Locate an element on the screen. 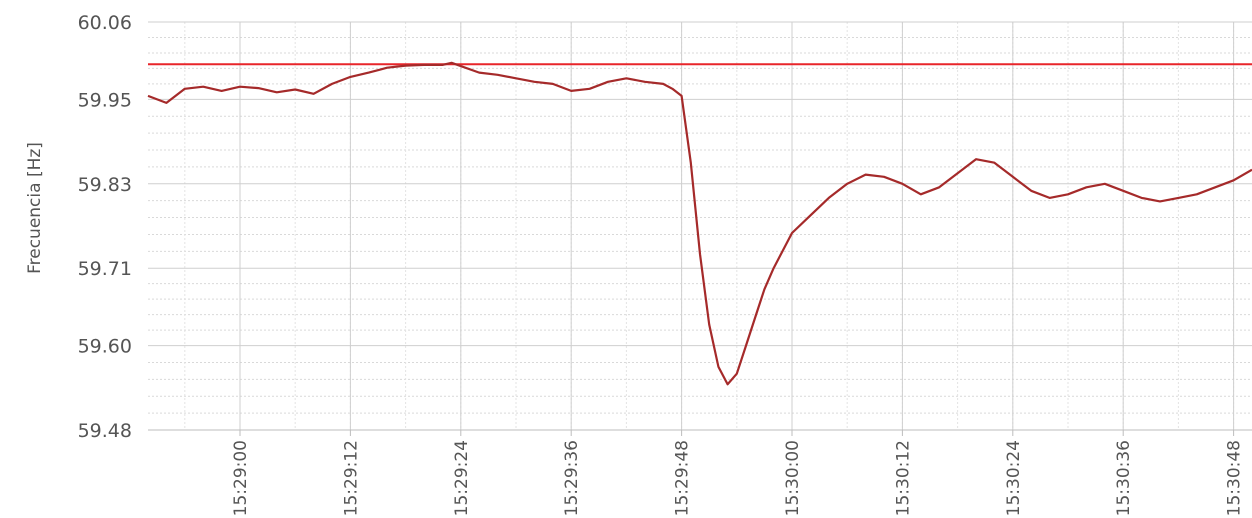 This screenshot has height=518, width=1252. x-tick-label: 15:29:24 is located at coordinates (462, 478).